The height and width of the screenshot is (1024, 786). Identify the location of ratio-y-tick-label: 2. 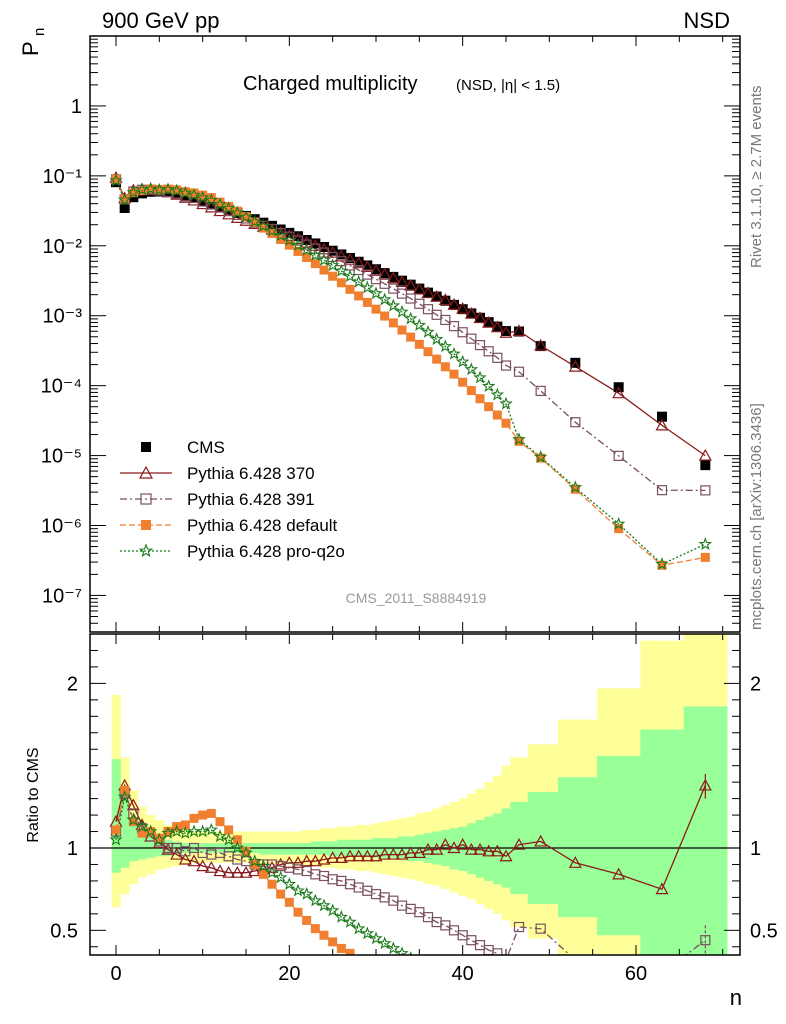
(72, 684).